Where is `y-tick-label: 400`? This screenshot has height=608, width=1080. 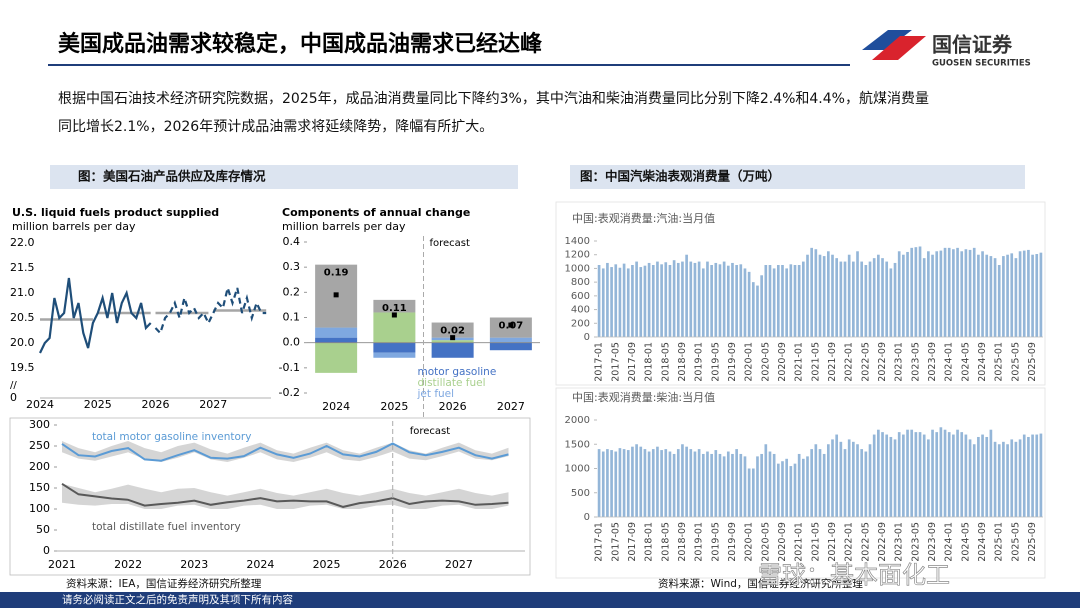 y-tick-label: 400 is located at coordinates (580, 310).